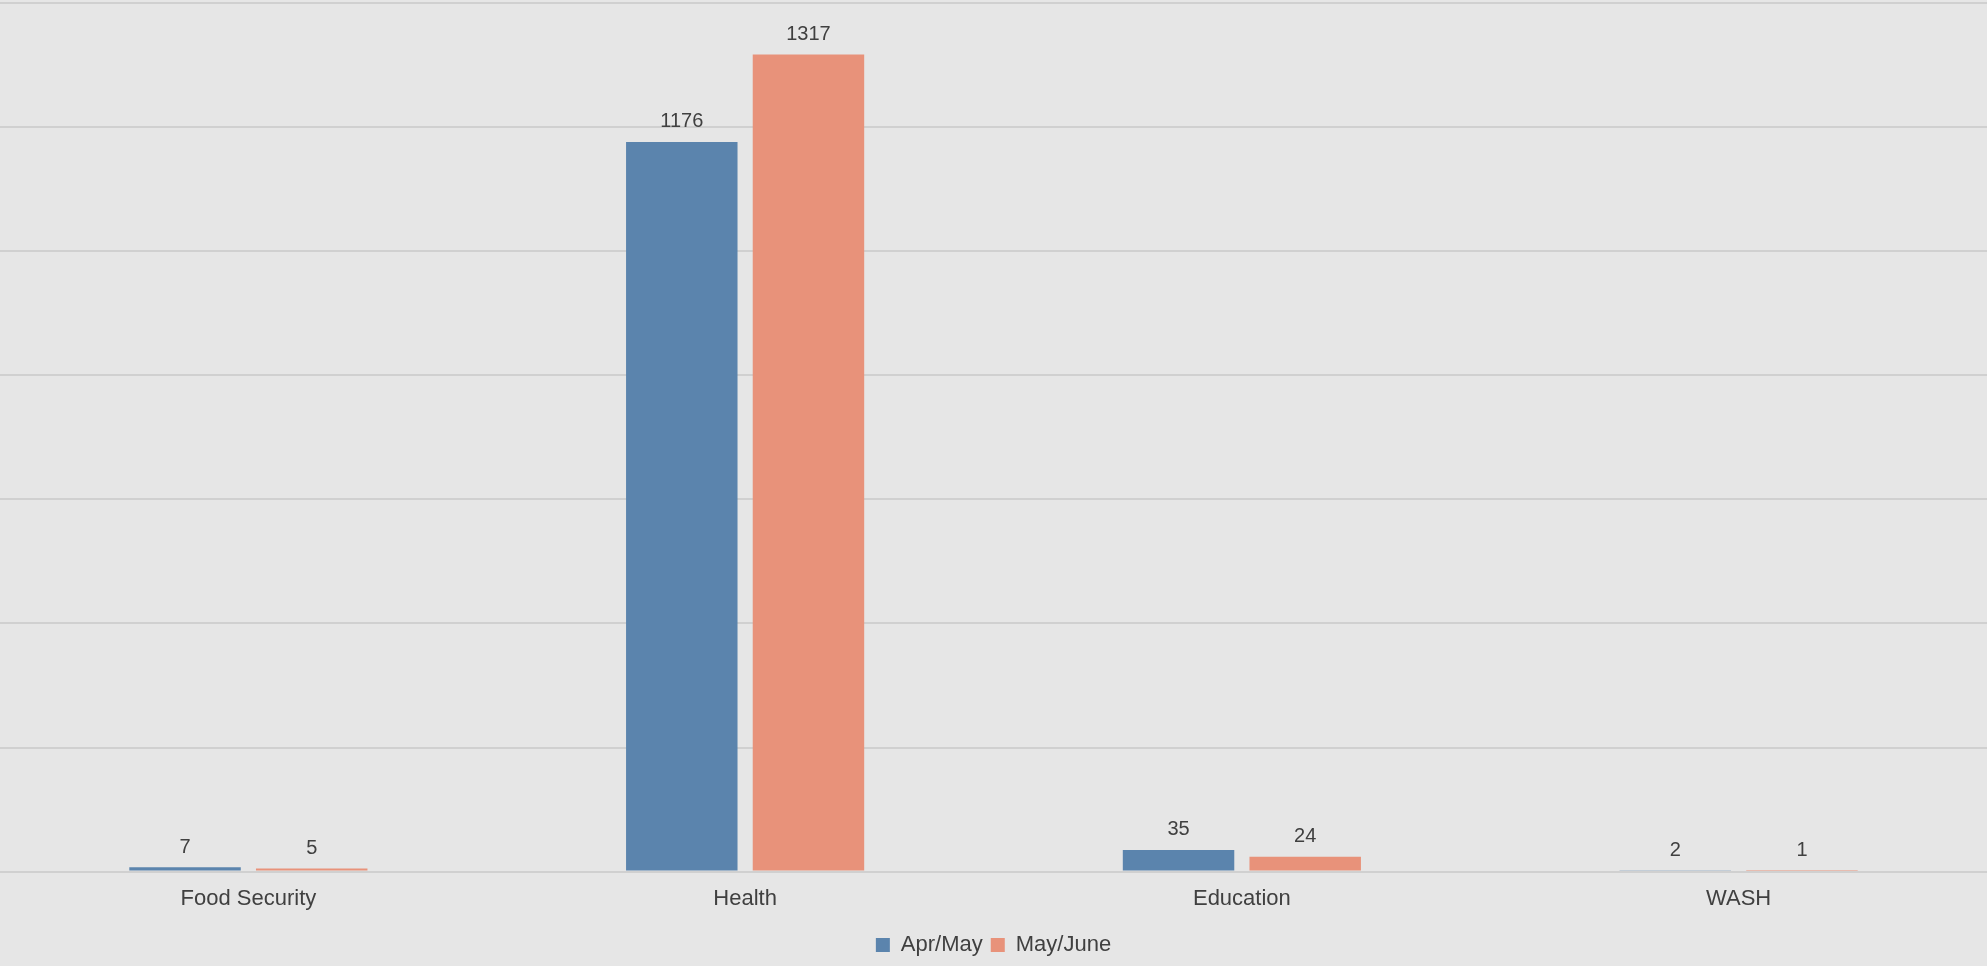 Image resolution: width=1987 pixels, height=966 pixels. I want to click on legend-label: Apr/May, so click(941, 944).